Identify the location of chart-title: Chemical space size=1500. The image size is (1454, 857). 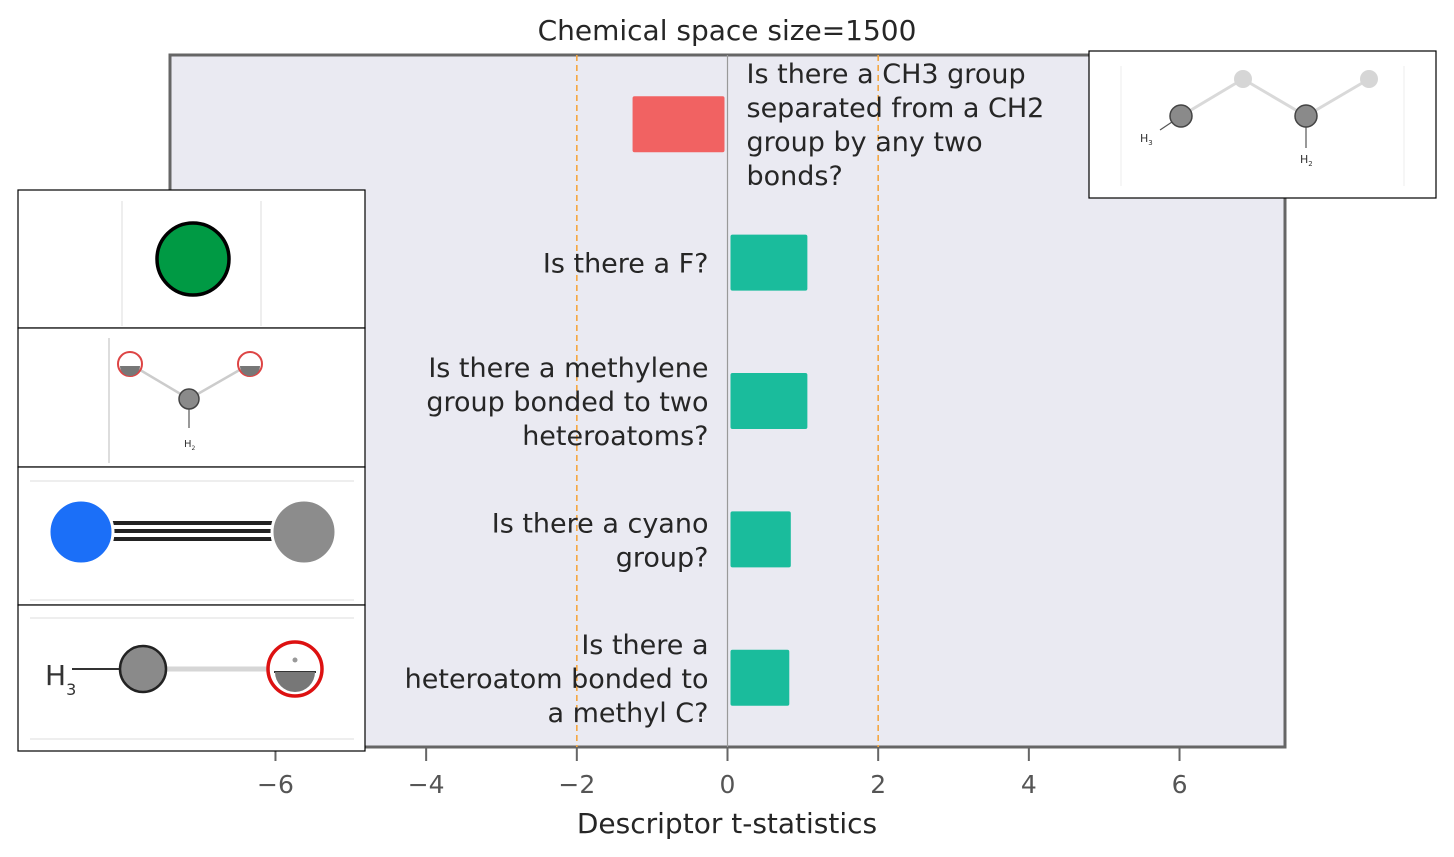
(727, 30).